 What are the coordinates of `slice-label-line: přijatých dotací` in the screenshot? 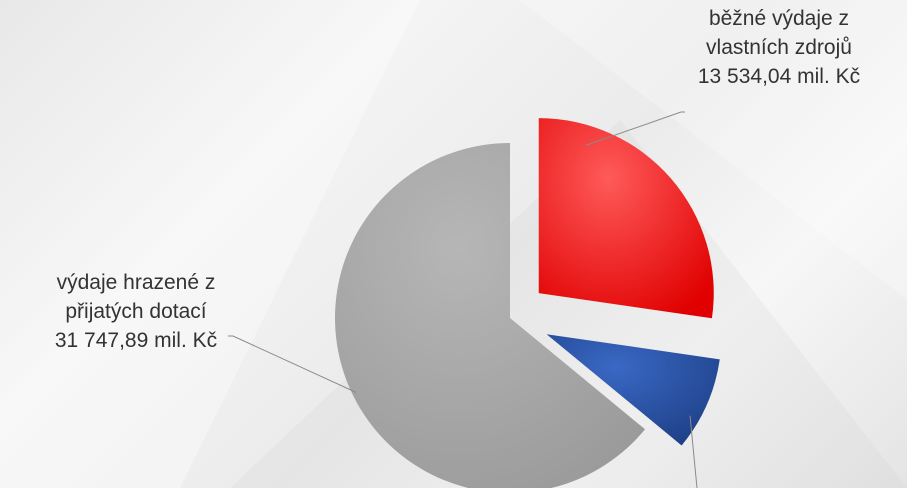 It's located at (136, 311).